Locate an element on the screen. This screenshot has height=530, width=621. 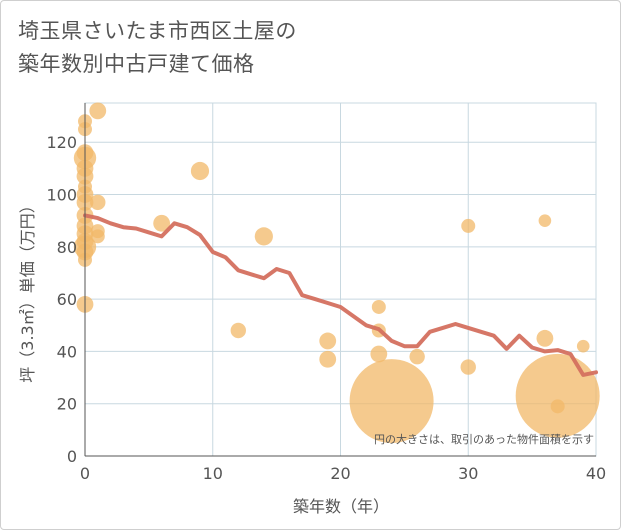
x-tick-label: 20 is located at coordinates (340, 473).